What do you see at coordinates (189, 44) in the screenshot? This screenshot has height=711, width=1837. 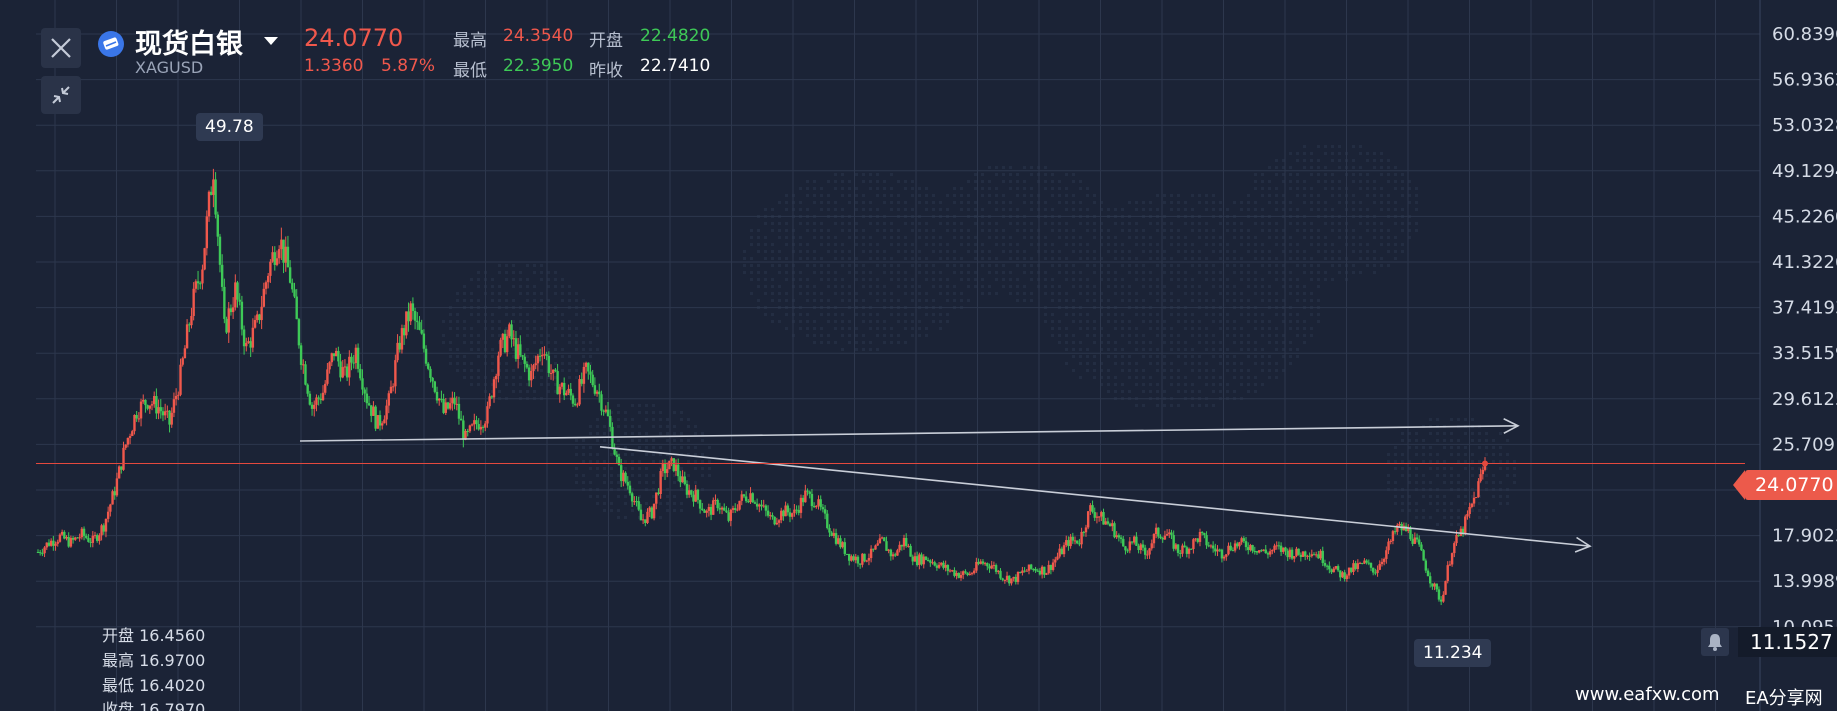 I see `symbol-title: 现货白银` at bounding box center [189, 44].